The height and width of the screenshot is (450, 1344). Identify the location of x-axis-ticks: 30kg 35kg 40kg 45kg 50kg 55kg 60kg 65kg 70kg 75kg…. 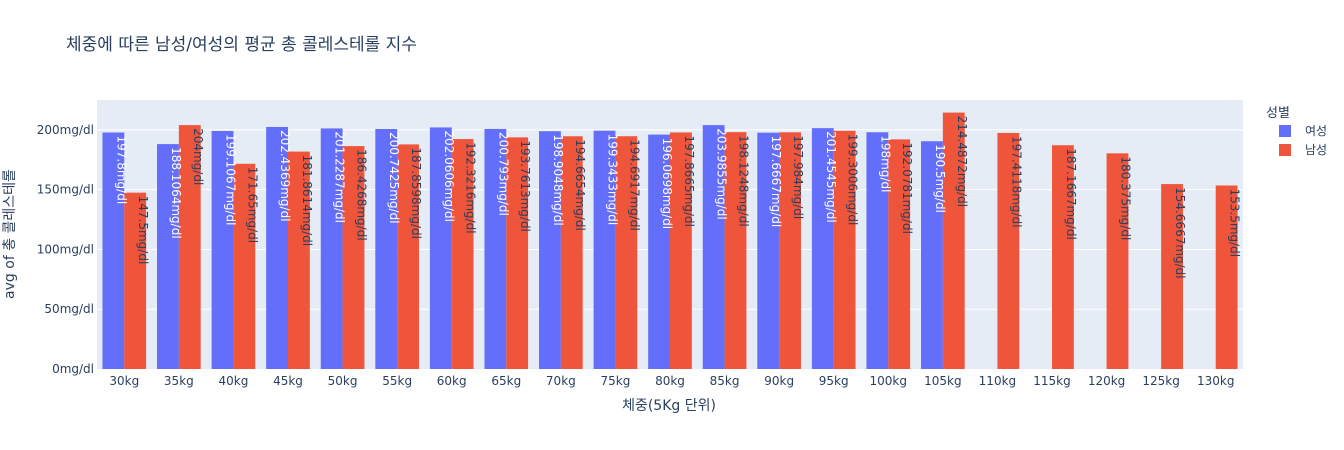
(671, 381).